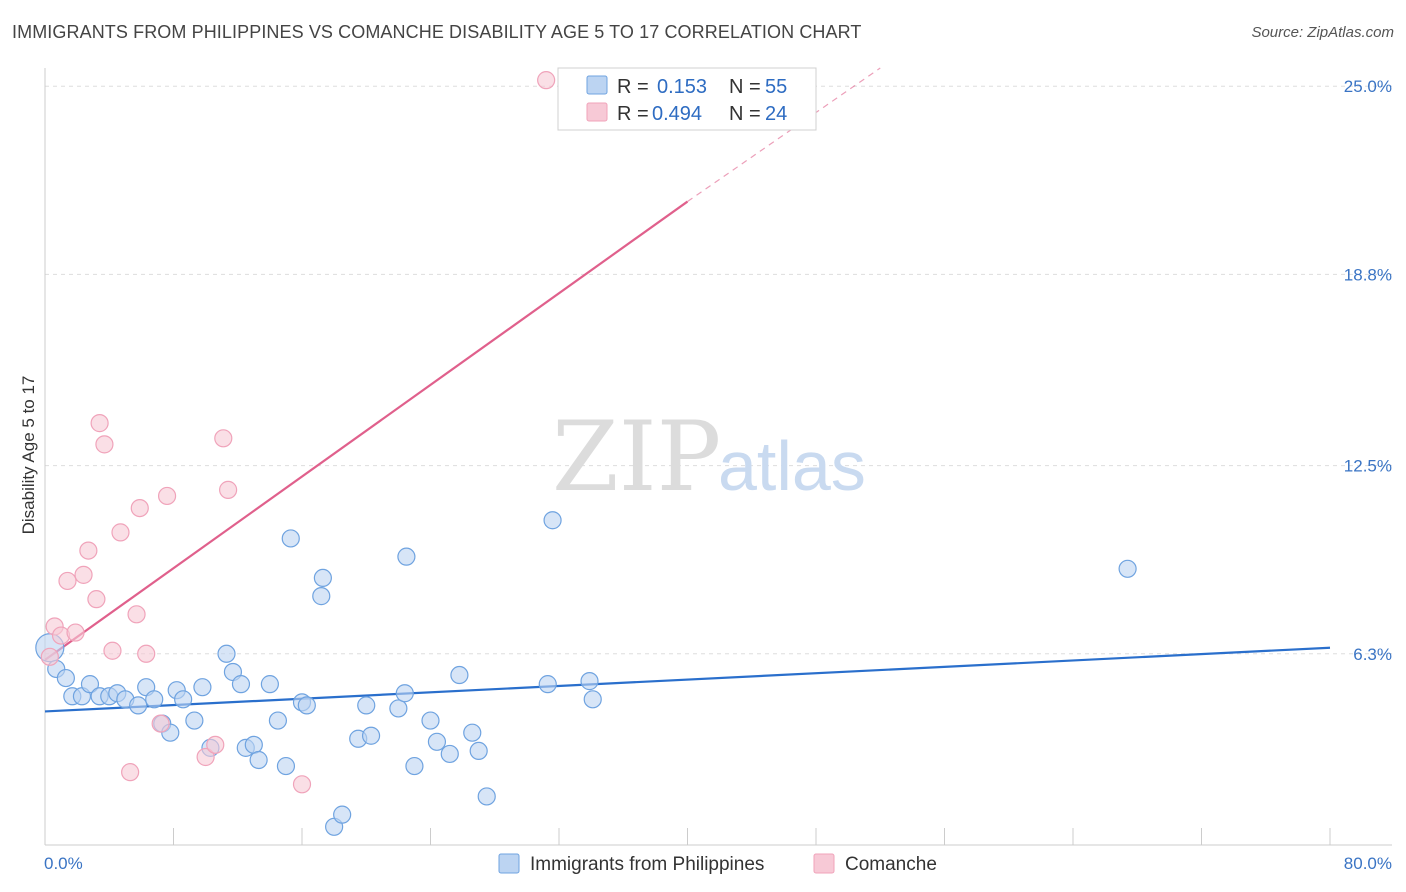 The image size is (1406, 892). Describe the element at coordinates (891, 864) in the screenshot. I see `series-label-comanche: Comanche` at that location.